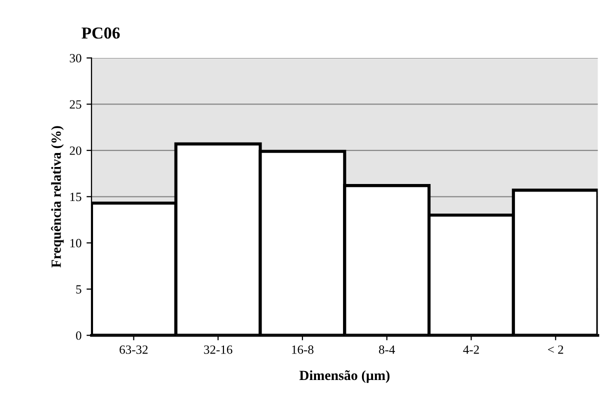  Describe the element at coordinates (76, 150) in the screenshot. I see `y-tick-label: 20` at that location.